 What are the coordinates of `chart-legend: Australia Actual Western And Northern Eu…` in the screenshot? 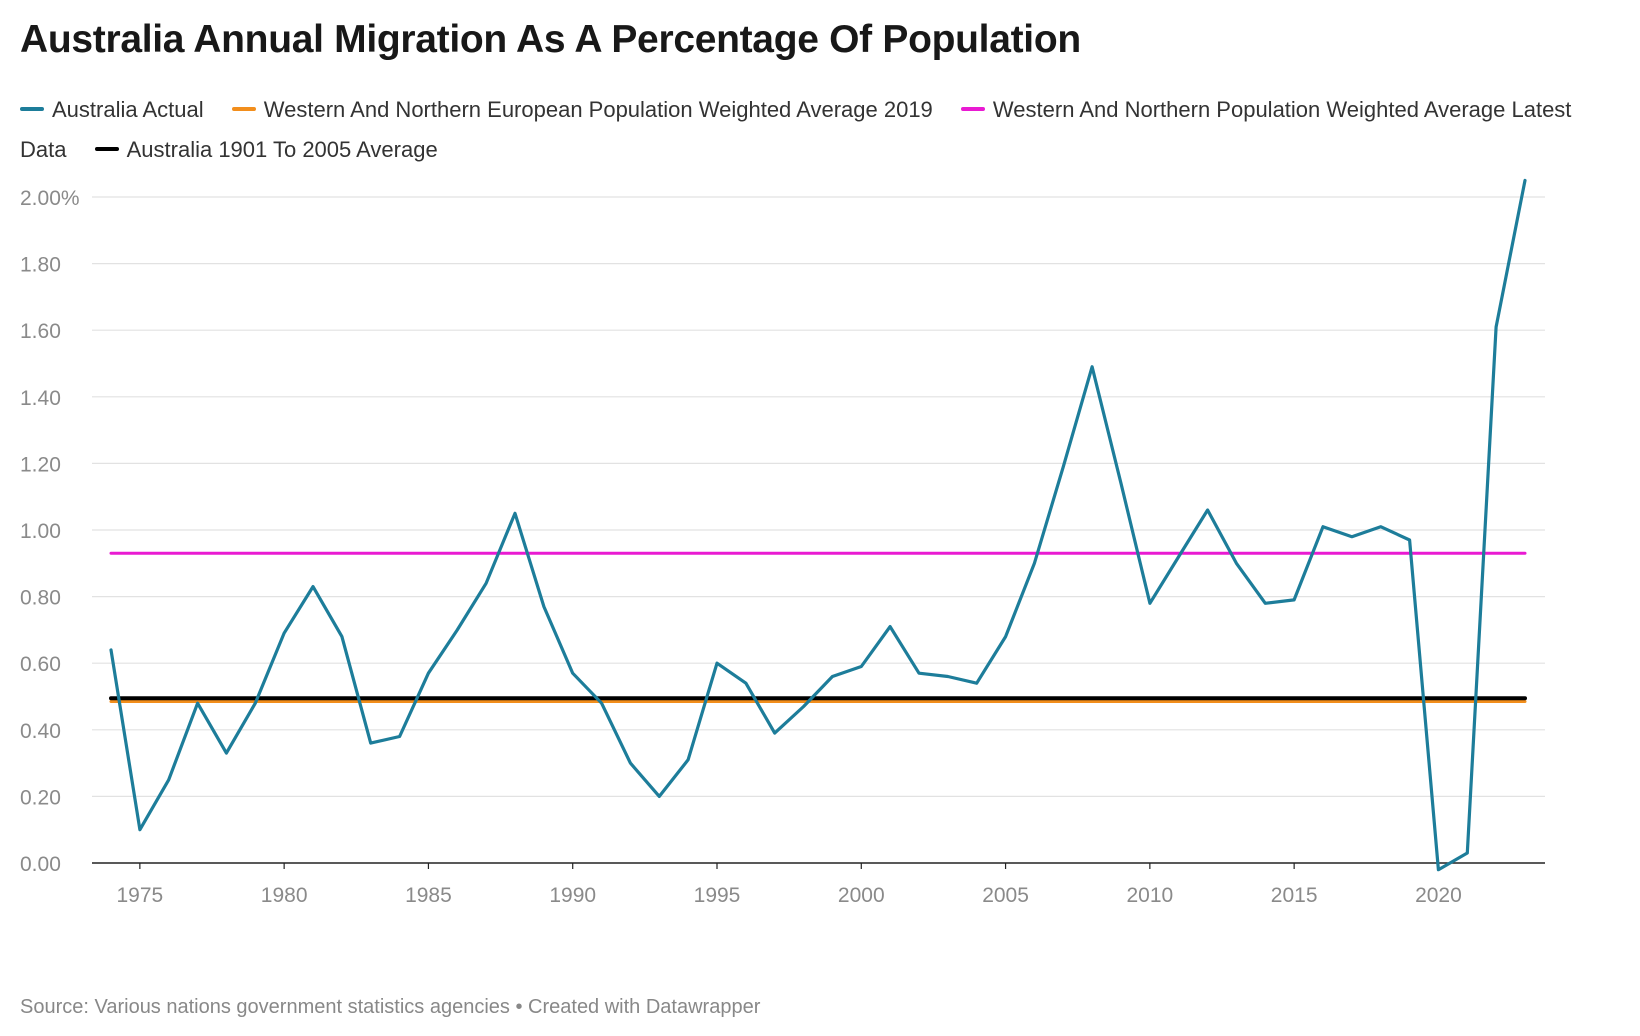 It's located at (800, 130).